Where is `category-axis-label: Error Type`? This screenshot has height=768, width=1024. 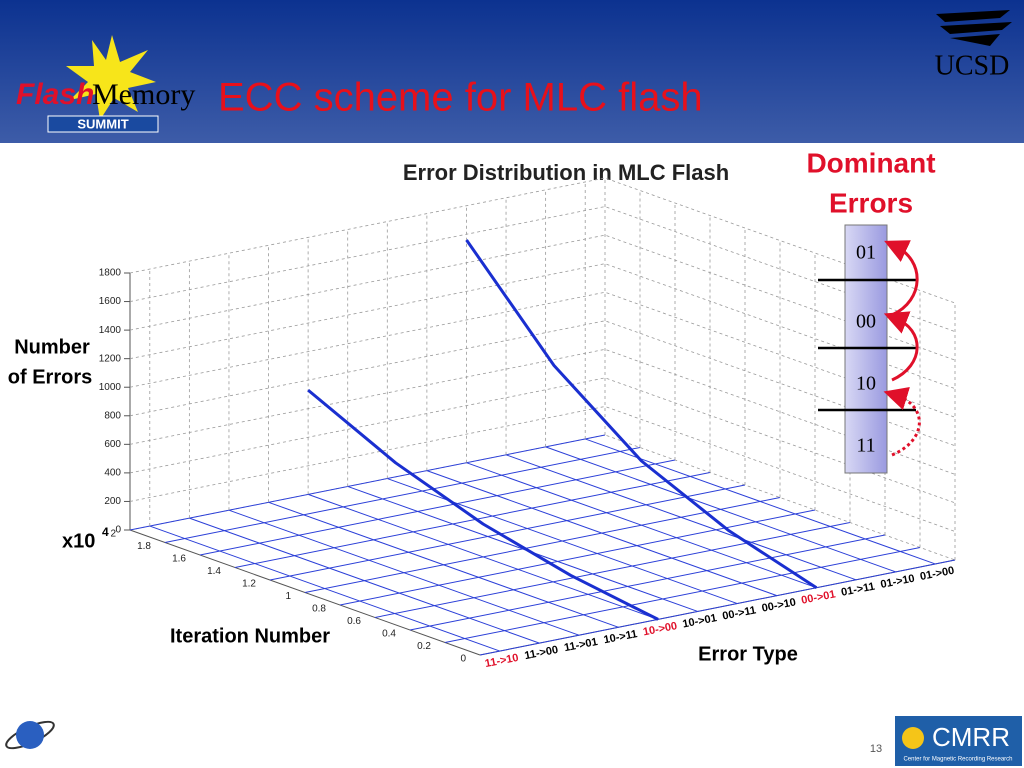 category-axis-label: Error Type is located at coordinates (748, 654).